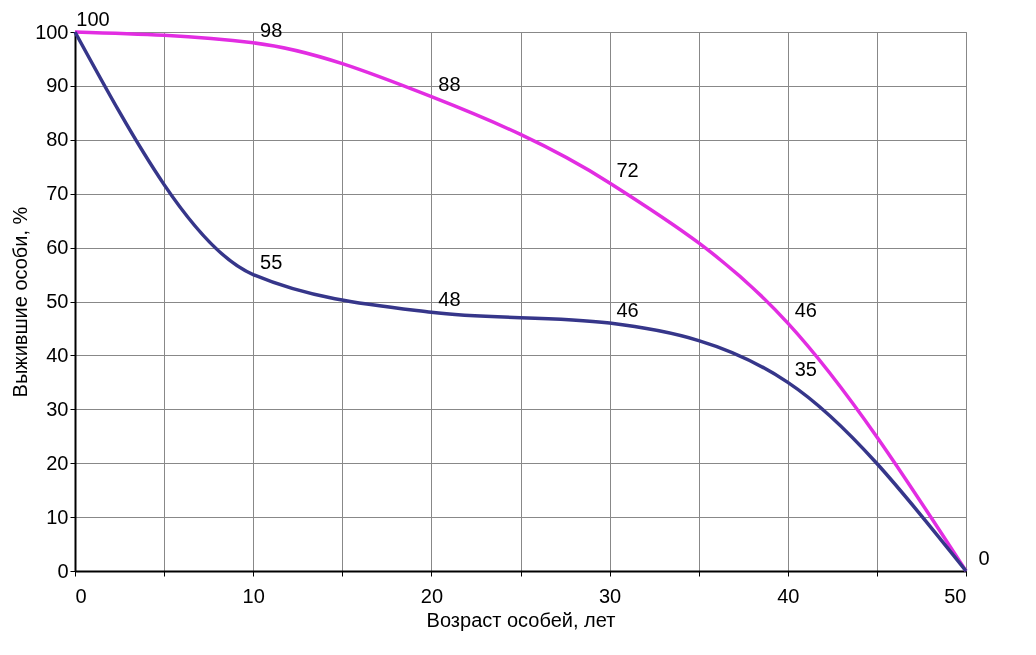 This screenshot has width=1036, height=655. What do you see at coordinates (432, 595) in the screenshot?
I see `x-tick-label: 20` at bounding box center [432, 595].